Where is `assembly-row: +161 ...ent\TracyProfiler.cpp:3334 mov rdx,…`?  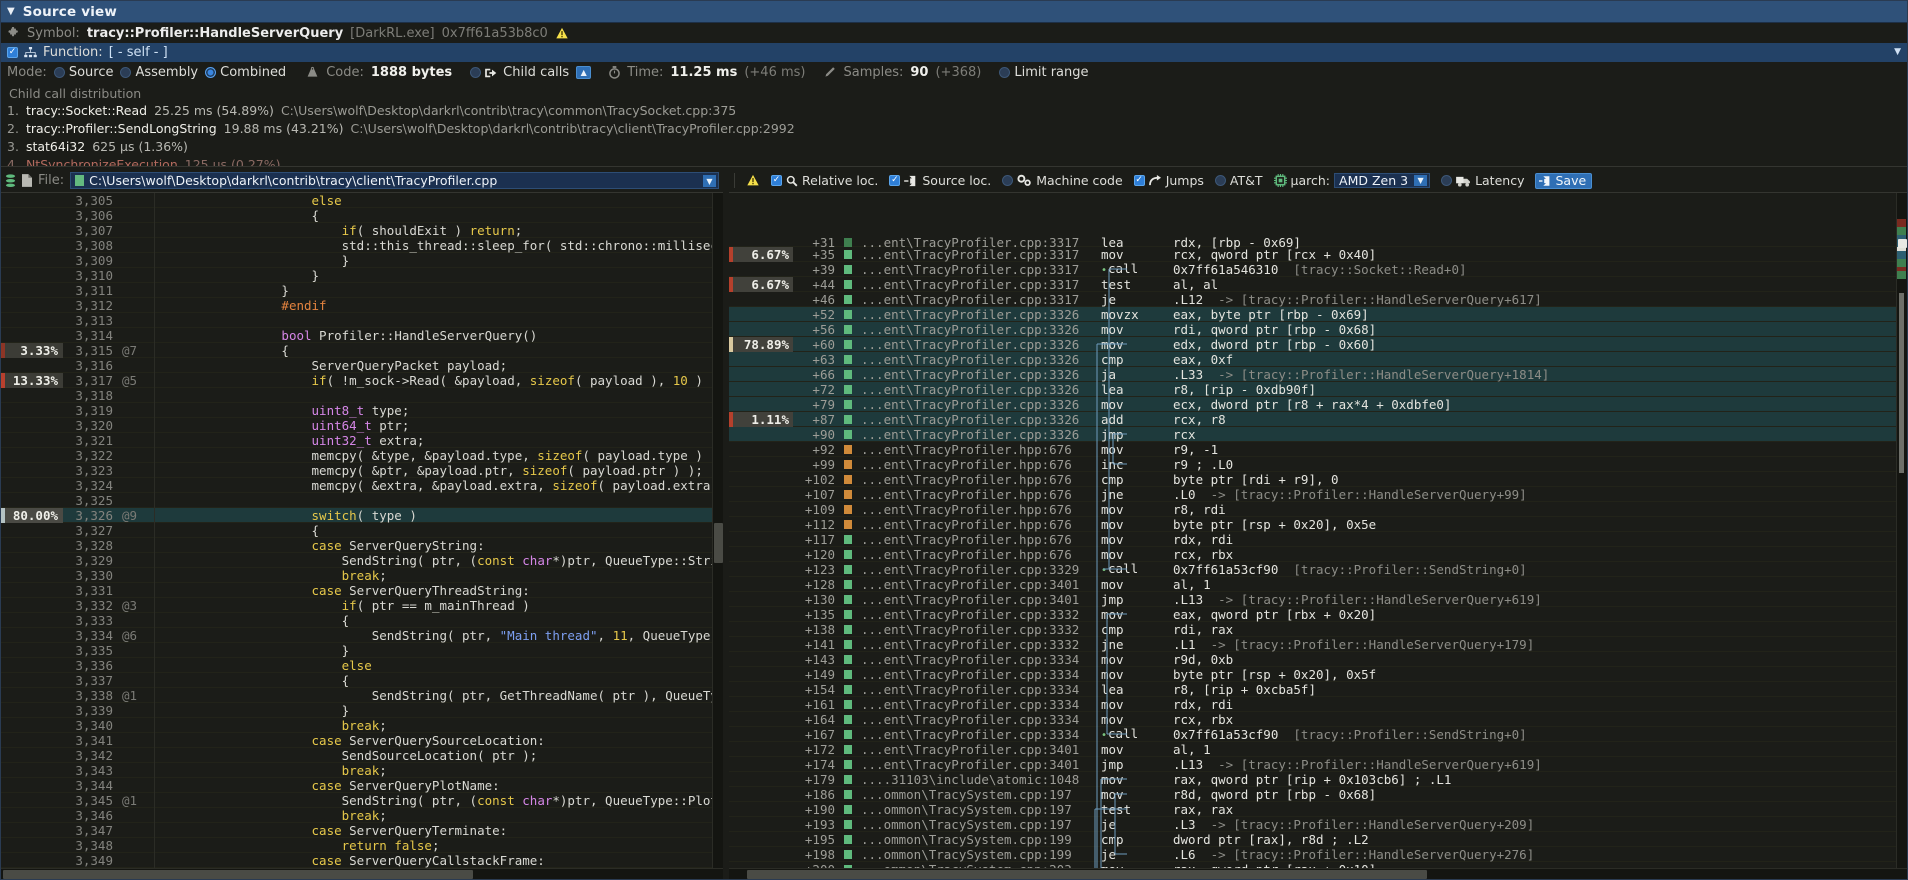 assembly-row: +161 ...ent\TracyProfiler.cpp:3334 mov rdx,… is located at coordinates (1312, 704).